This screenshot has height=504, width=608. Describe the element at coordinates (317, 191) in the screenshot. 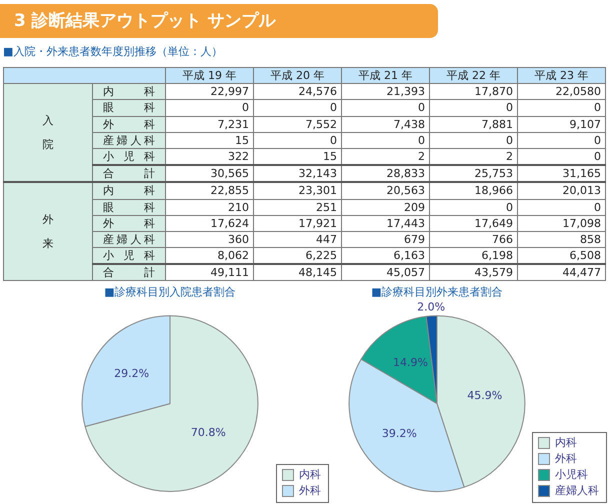

I see `text: 23,301` at that location.